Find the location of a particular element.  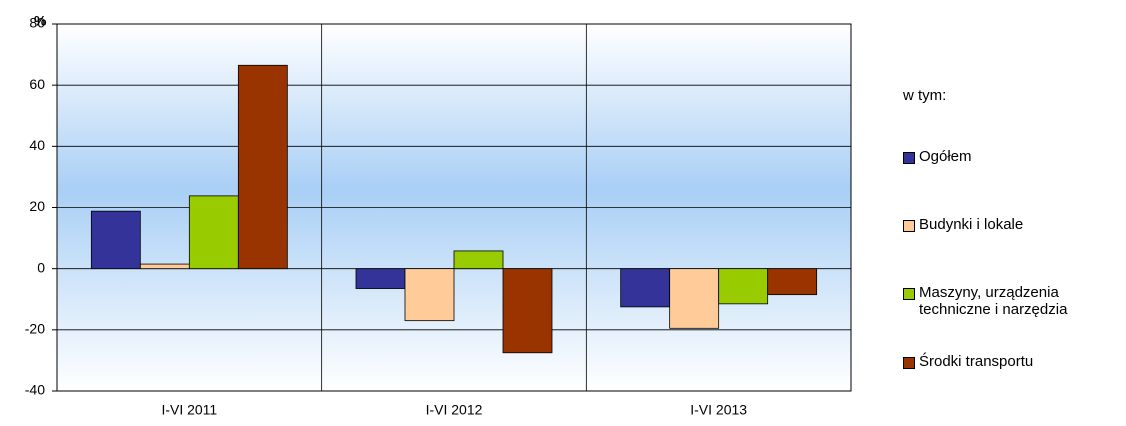

y-tick-label: 40 is located at coordinates (37, 145).